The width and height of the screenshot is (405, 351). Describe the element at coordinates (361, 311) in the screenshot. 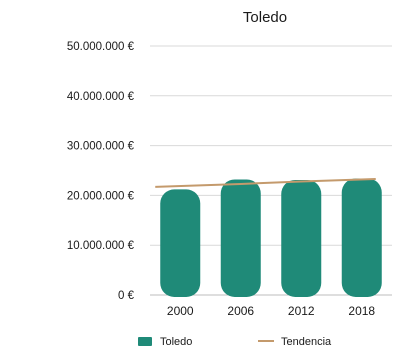

I see `x-tick-label: 2018` at that location.